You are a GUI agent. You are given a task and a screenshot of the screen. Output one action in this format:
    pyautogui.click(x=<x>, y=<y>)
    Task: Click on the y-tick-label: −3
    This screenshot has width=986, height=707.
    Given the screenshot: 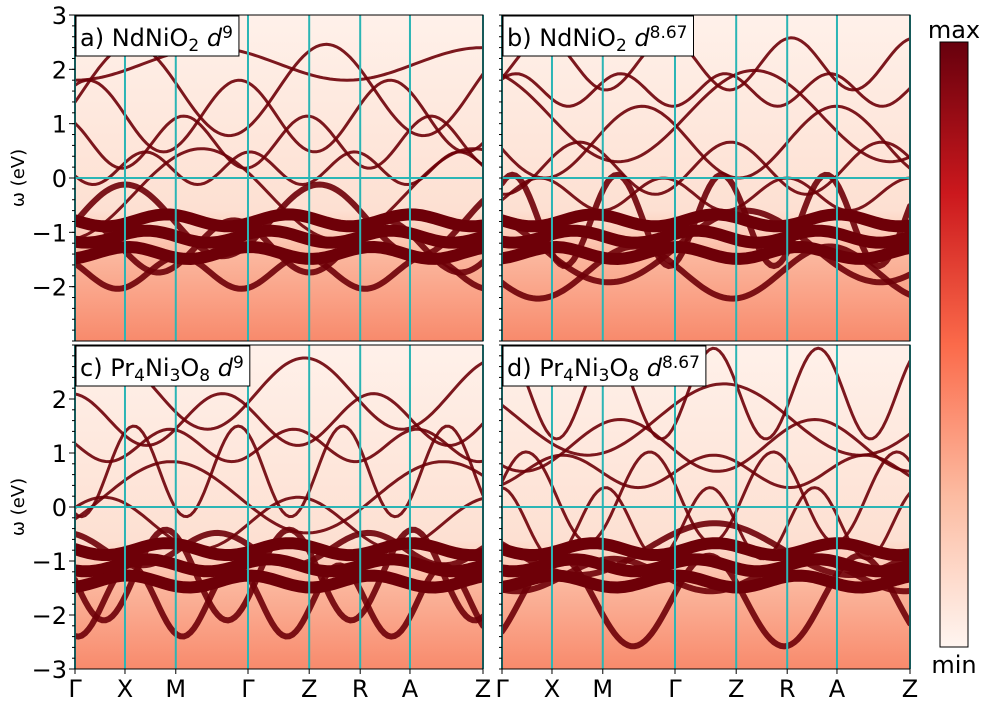 What is the action you would take?
    pyautogui.click(x=49, y=670)
    